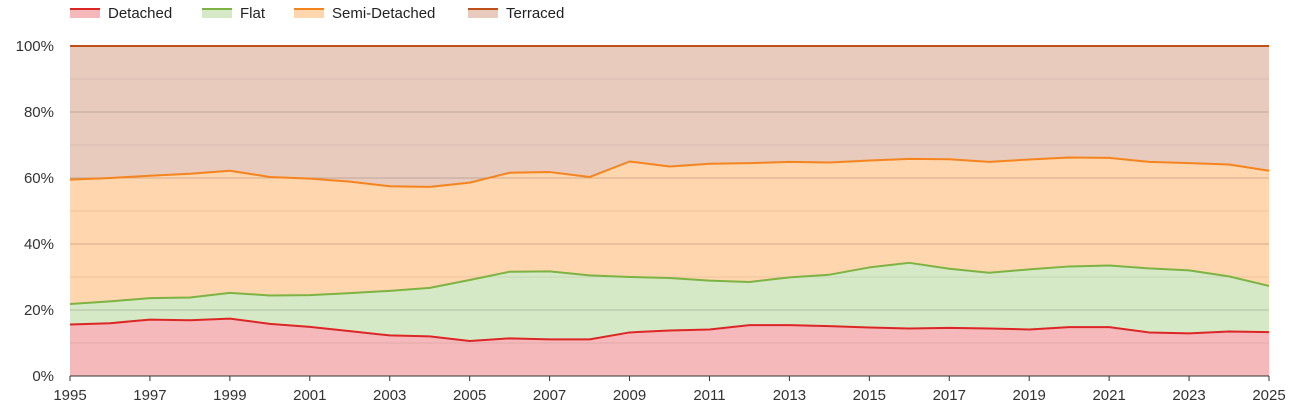  I want to click on x-tick-label: 2007, so click(549, 395).